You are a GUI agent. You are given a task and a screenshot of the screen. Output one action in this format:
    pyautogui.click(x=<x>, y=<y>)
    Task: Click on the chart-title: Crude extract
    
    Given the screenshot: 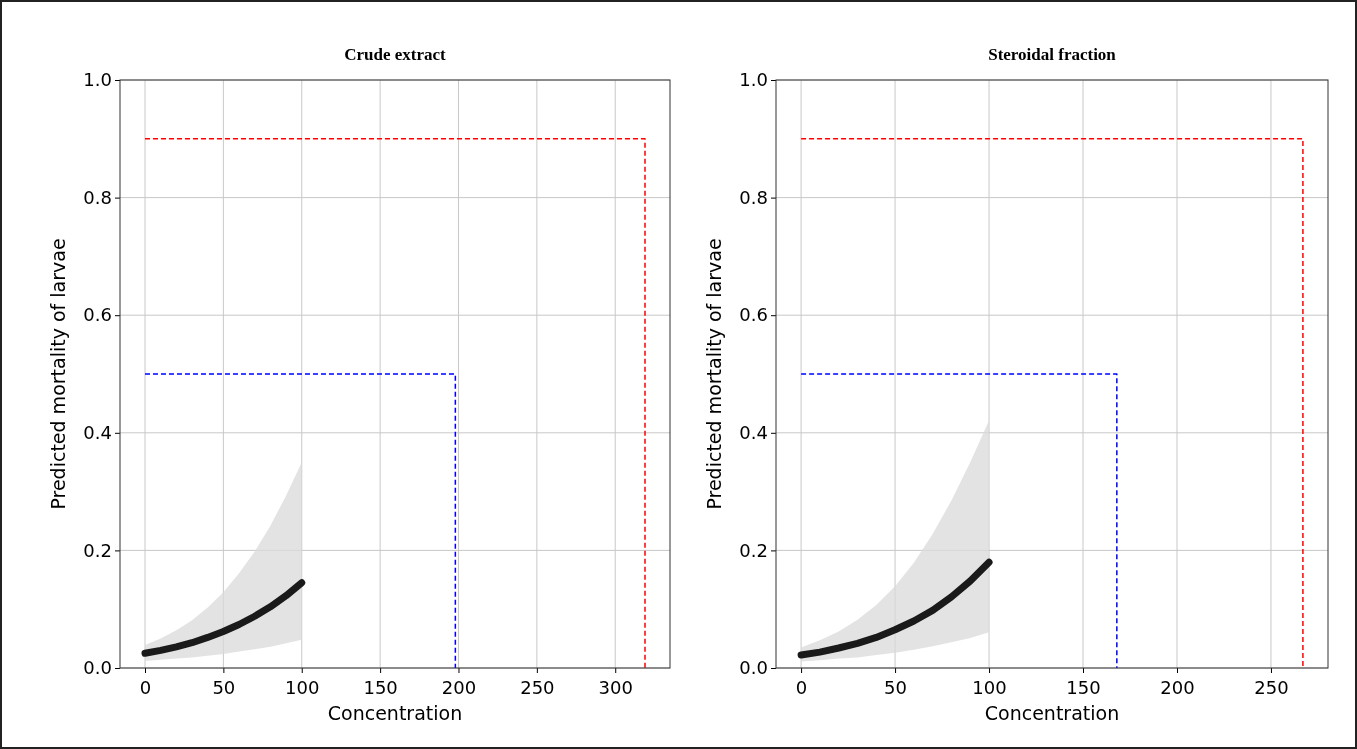 What is the action you would take?
    pyautogui.click(x=395, y=54)
    